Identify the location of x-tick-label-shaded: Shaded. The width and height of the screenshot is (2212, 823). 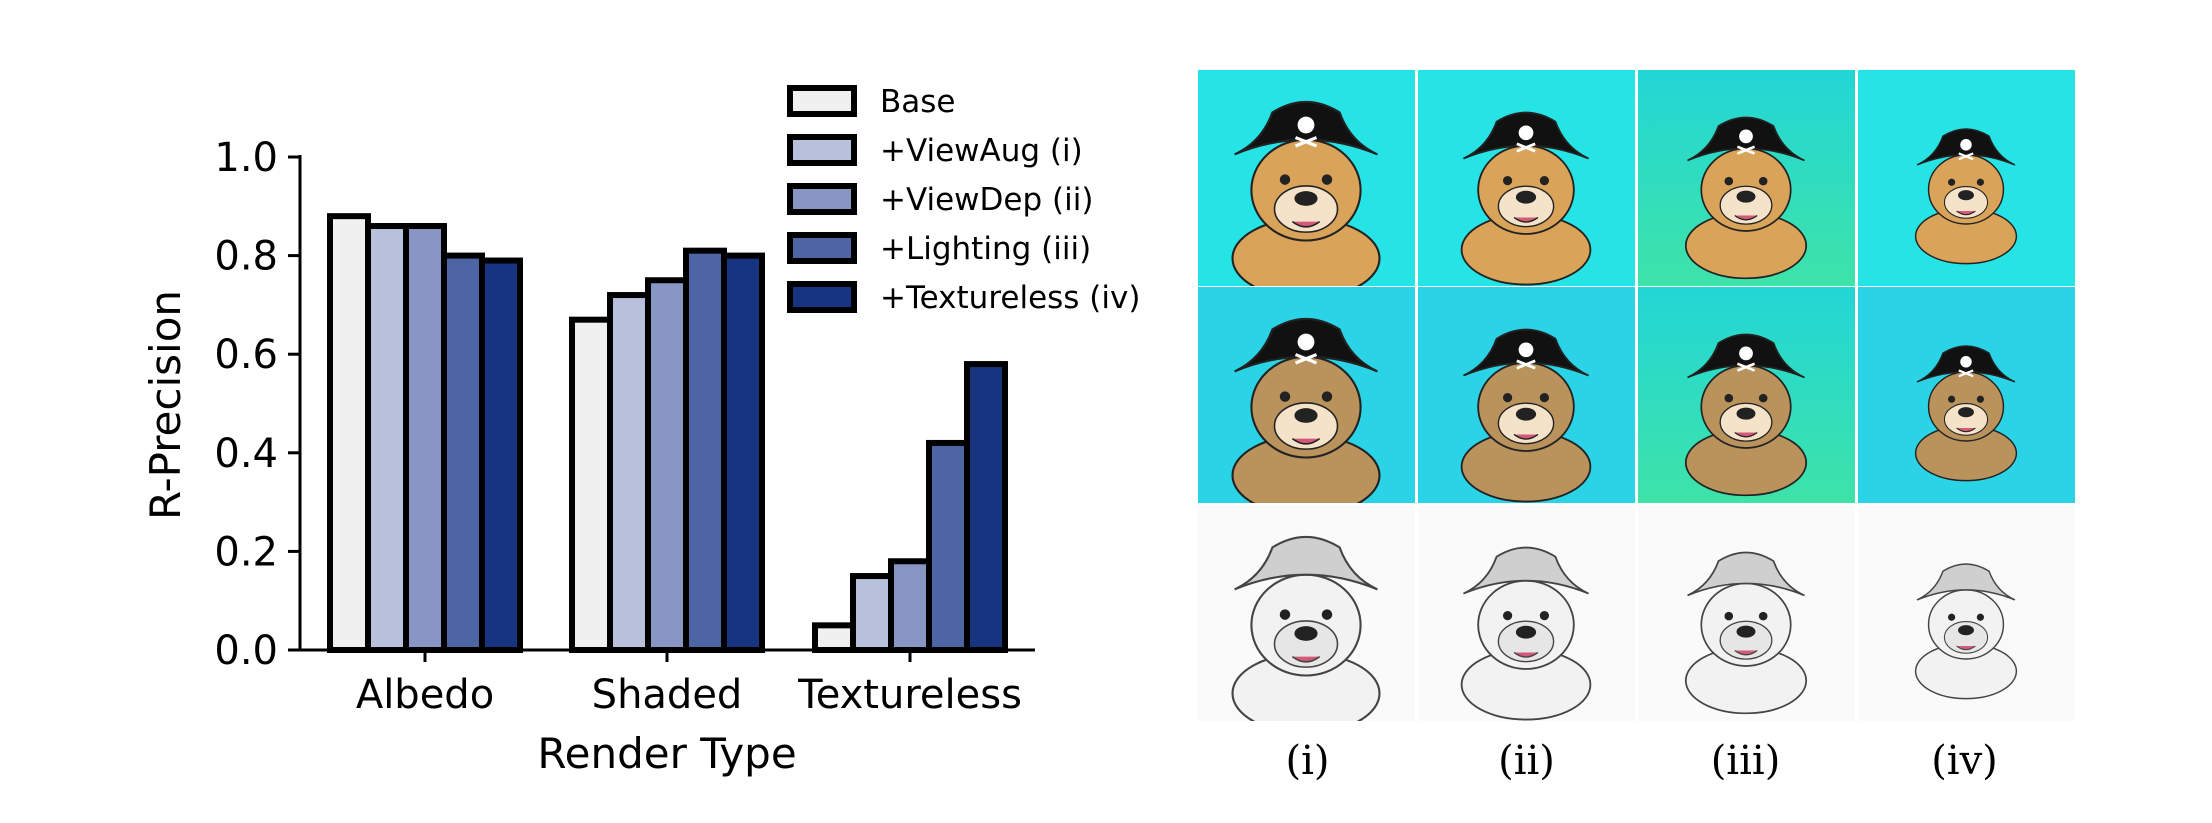
(667, 695).